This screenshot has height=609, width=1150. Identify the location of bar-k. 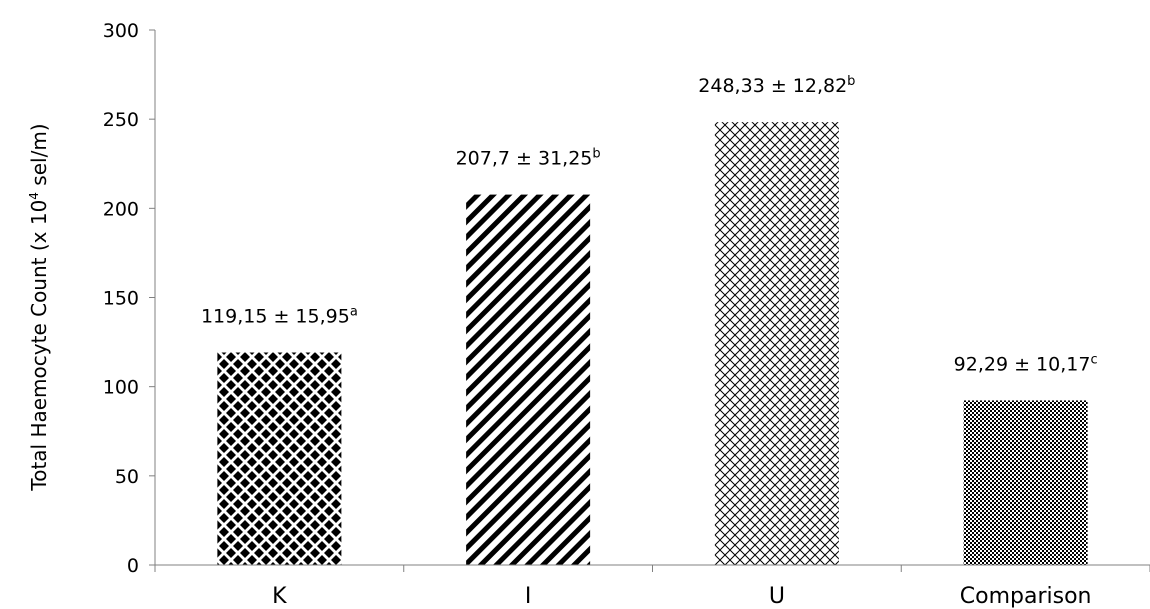
(279, 458).